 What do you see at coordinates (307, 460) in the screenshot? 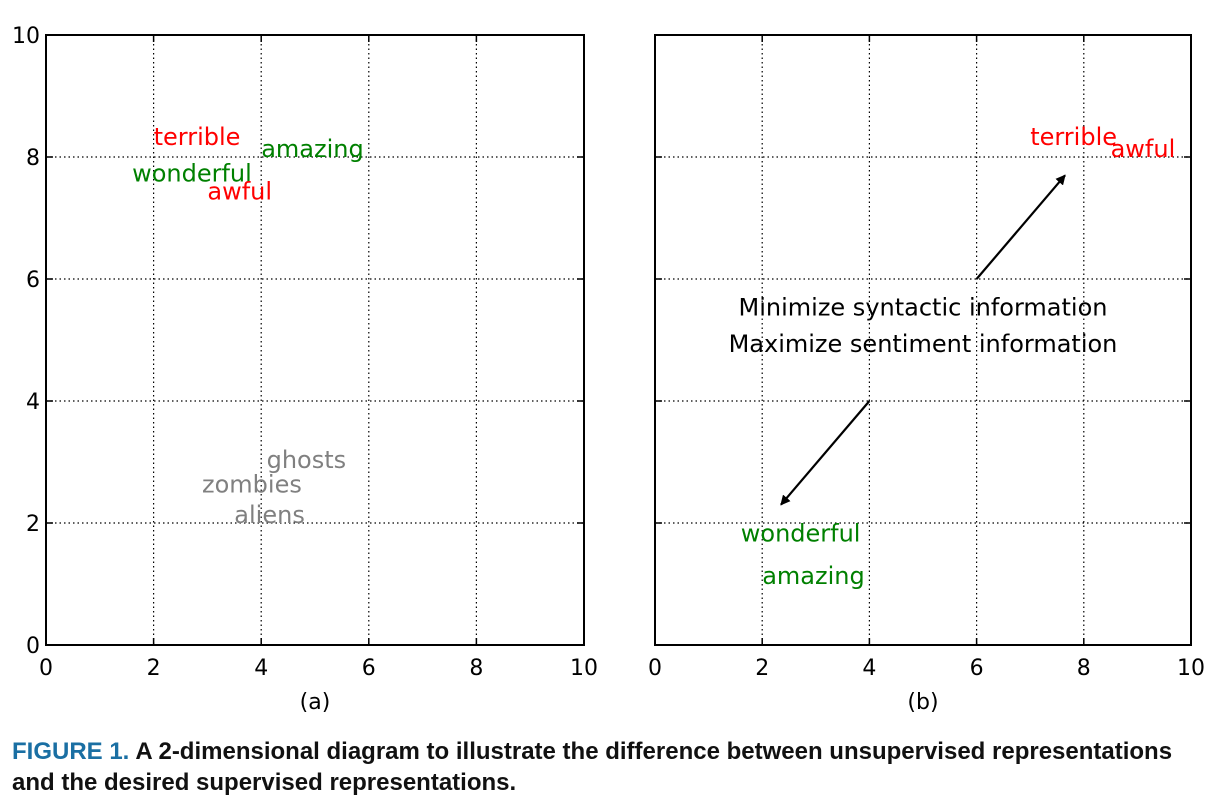
I see `word-point-ghosts: ghosts` at bounding box center [307, 460].